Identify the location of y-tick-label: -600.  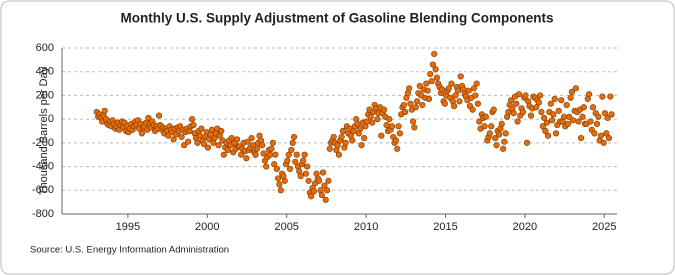
(43, 190).